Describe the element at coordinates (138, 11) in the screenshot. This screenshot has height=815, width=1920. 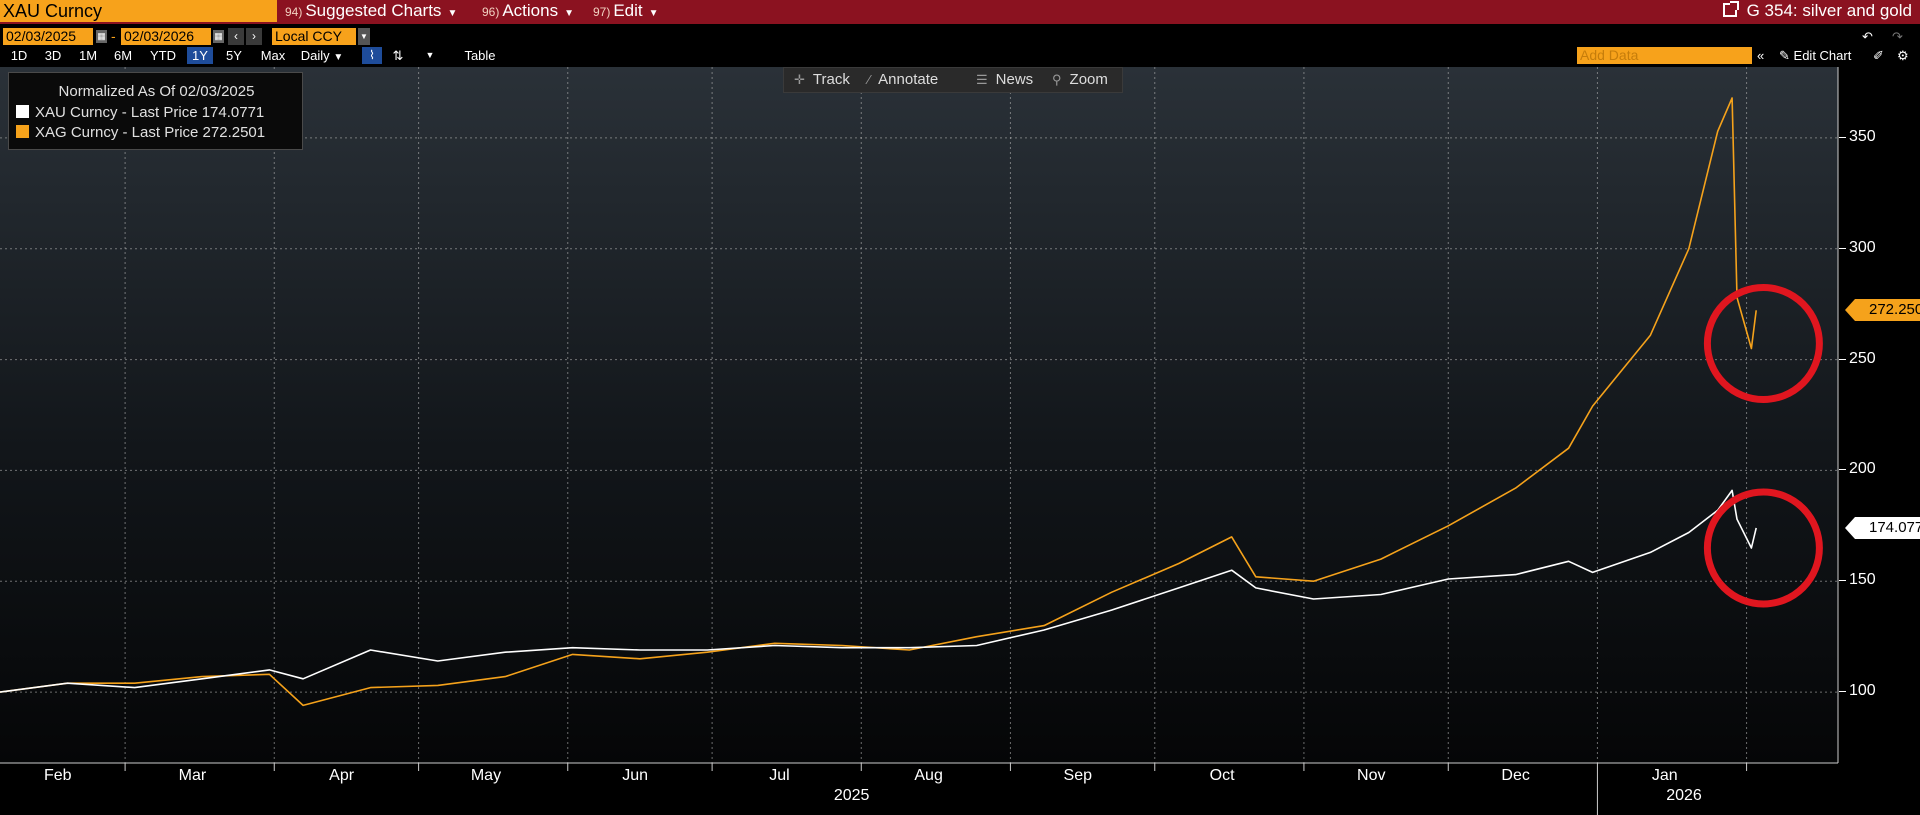
I see `security-field: XAU Curncy` at that location.